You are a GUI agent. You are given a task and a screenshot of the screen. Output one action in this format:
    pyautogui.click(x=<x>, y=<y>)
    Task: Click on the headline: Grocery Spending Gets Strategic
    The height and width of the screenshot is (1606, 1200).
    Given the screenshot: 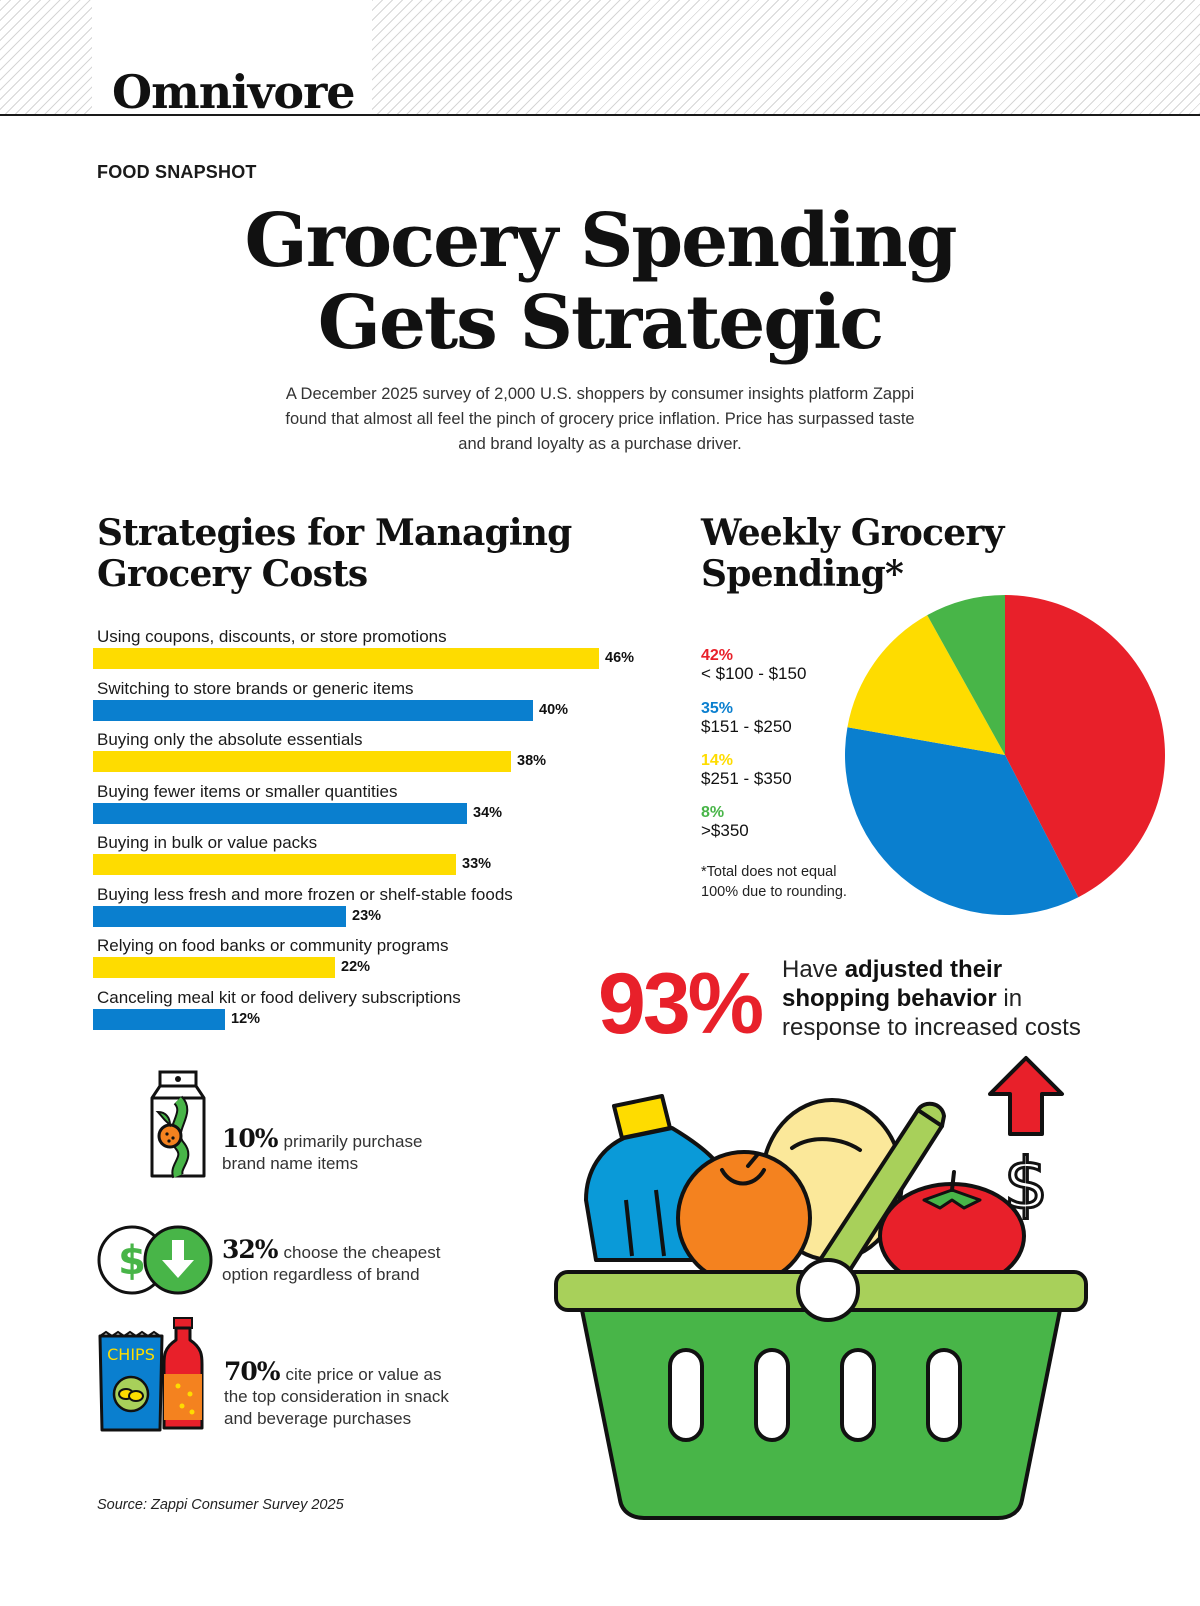 What is the action you would take?
    pyautogui.click(x=600, y=282)
    